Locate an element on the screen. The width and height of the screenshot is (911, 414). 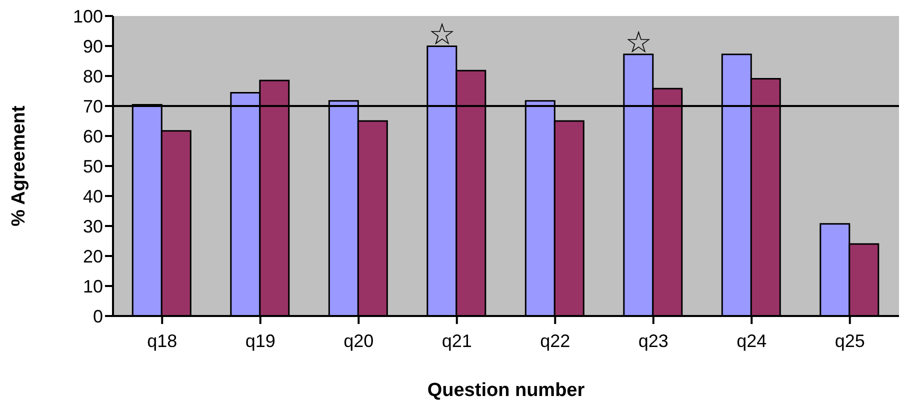
x-tick-label: q23 is located at coordinates (653, 340).